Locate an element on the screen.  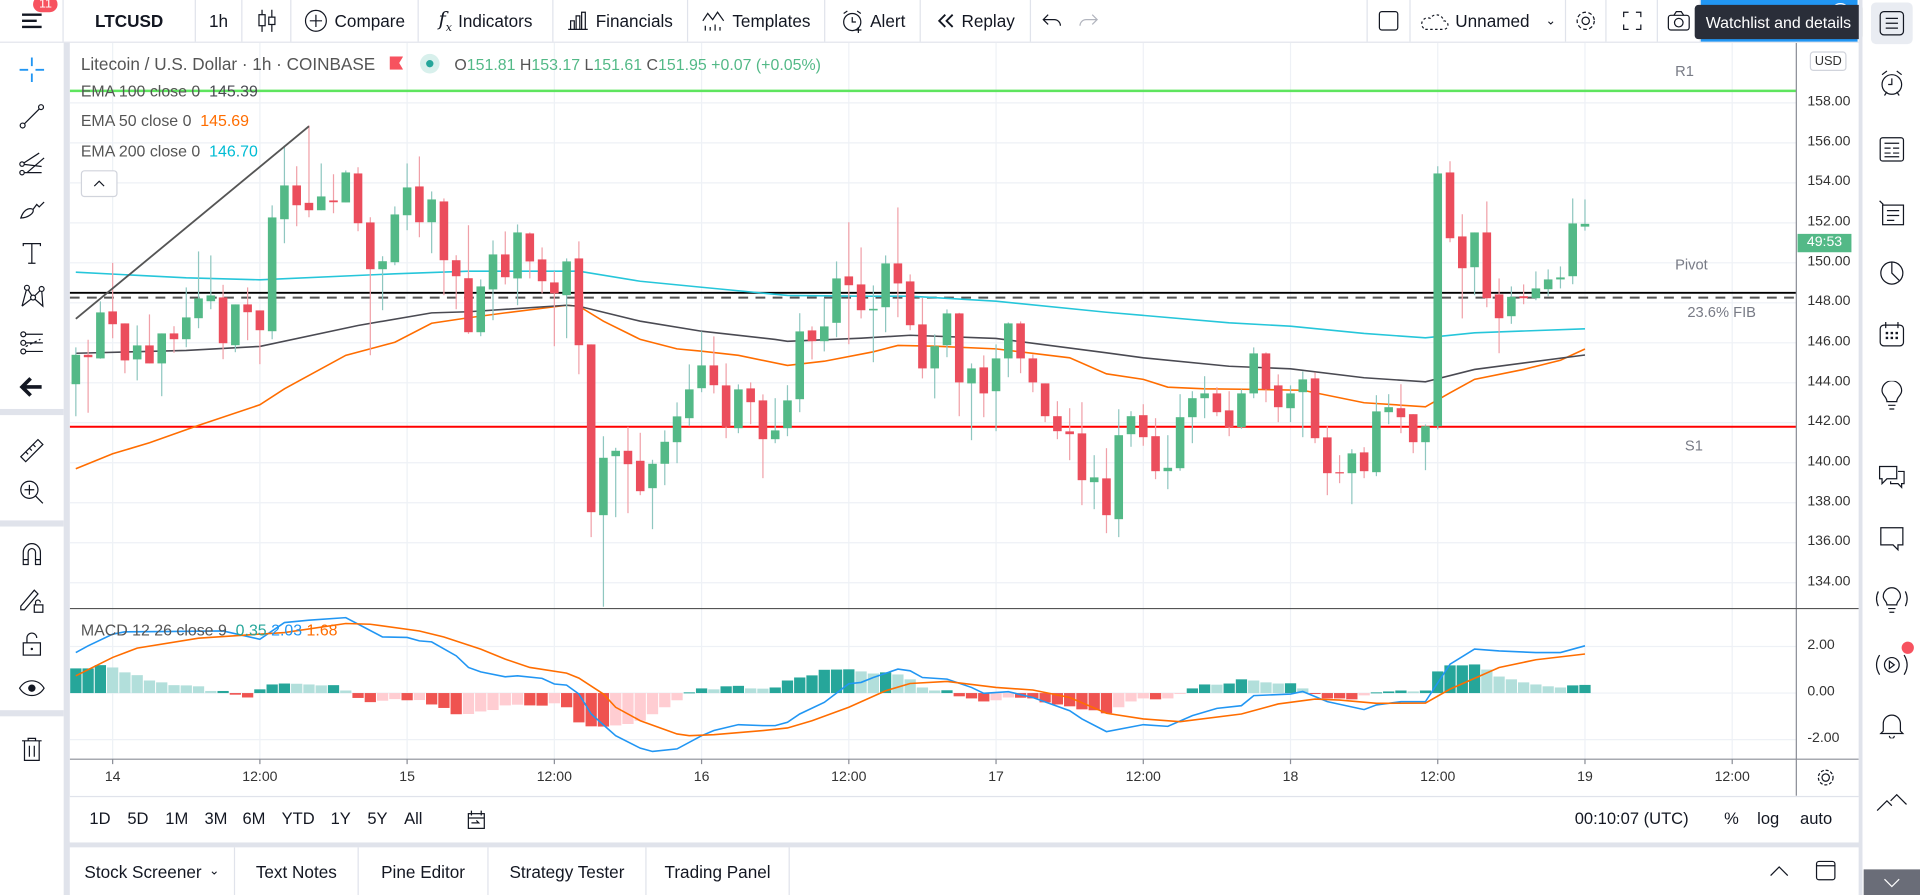
range-6m: 6M is located at coordinates (254, 818).